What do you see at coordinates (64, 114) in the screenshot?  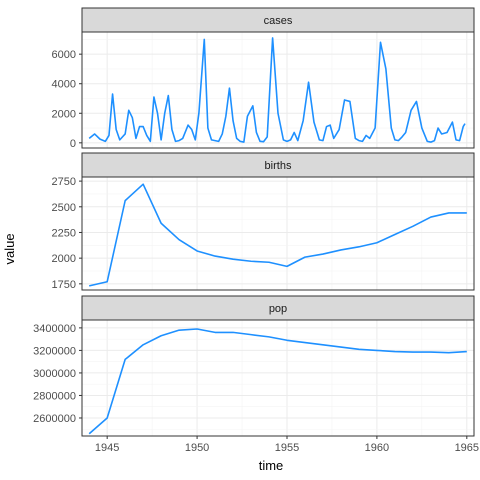 I see `y-tick-label-cases: 2000` at bounding box center [64, 114].